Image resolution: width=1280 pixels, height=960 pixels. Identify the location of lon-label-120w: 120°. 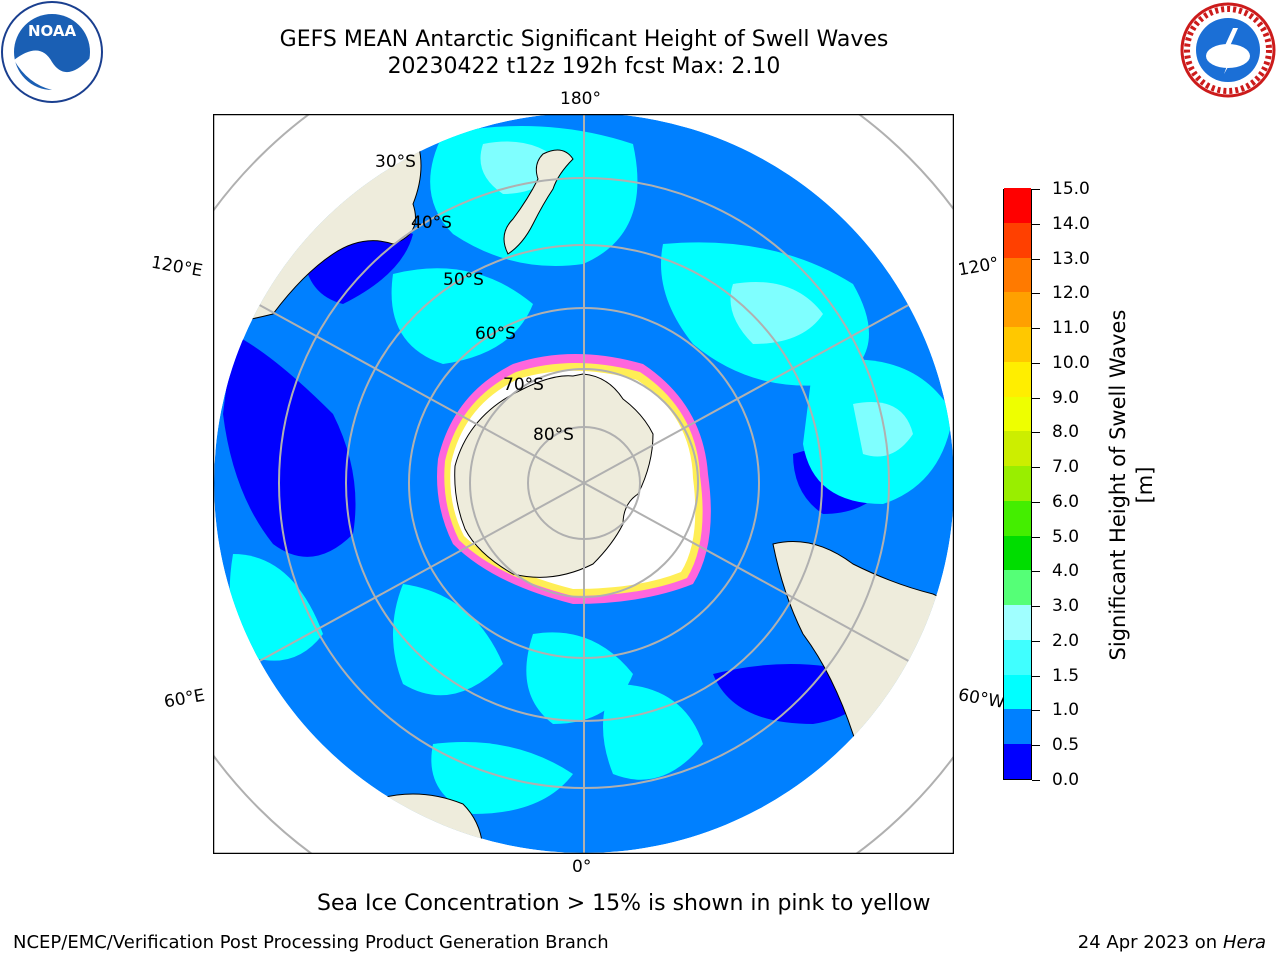
(978, 267).